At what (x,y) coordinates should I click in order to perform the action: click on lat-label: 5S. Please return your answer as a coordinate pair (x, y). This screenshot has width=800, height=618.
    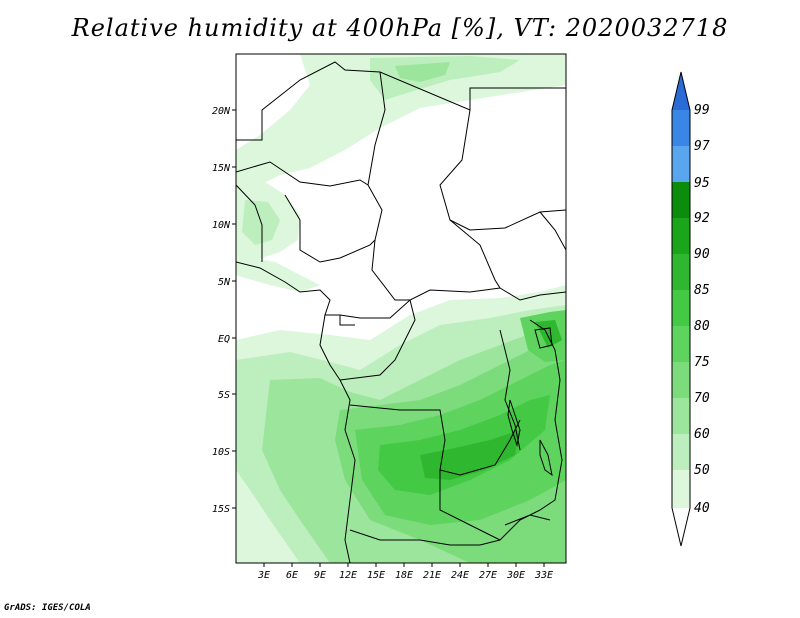
    Looking at the image, I should click on (224, 395).